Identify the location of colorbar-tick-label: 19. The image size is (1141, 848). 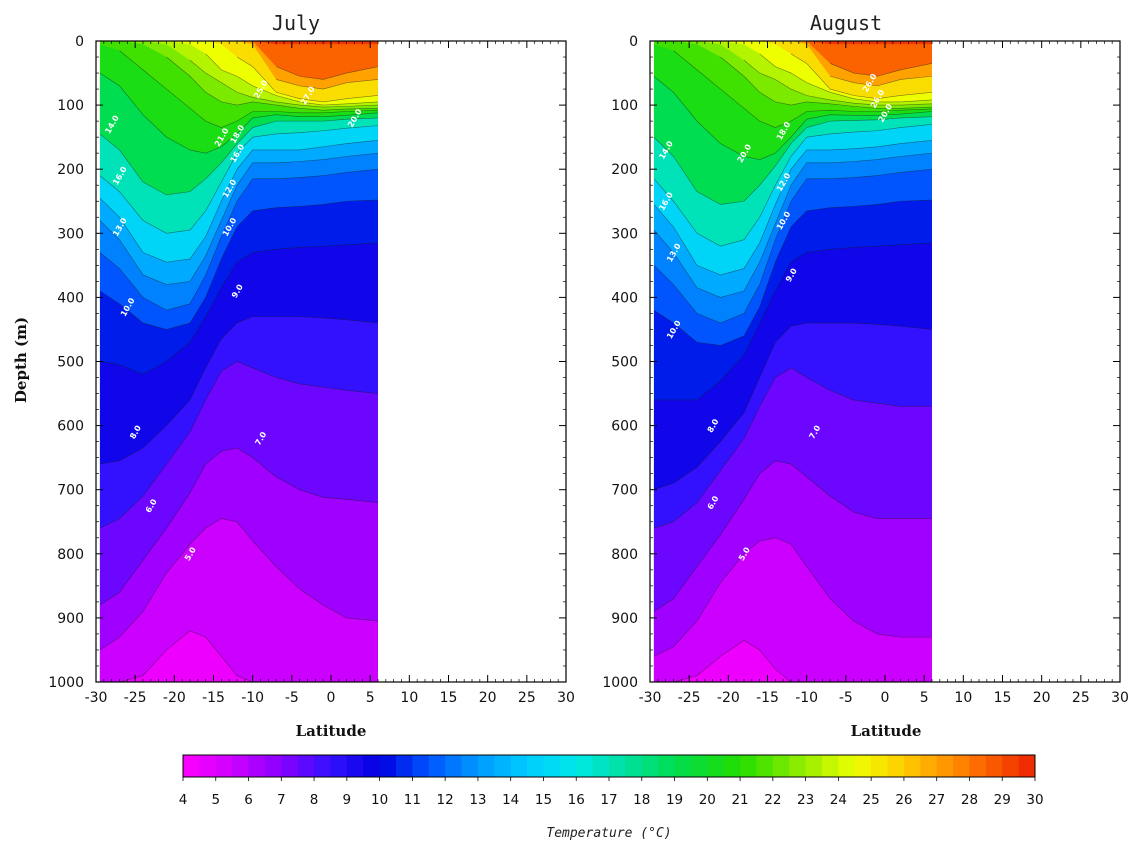
(674, 800).